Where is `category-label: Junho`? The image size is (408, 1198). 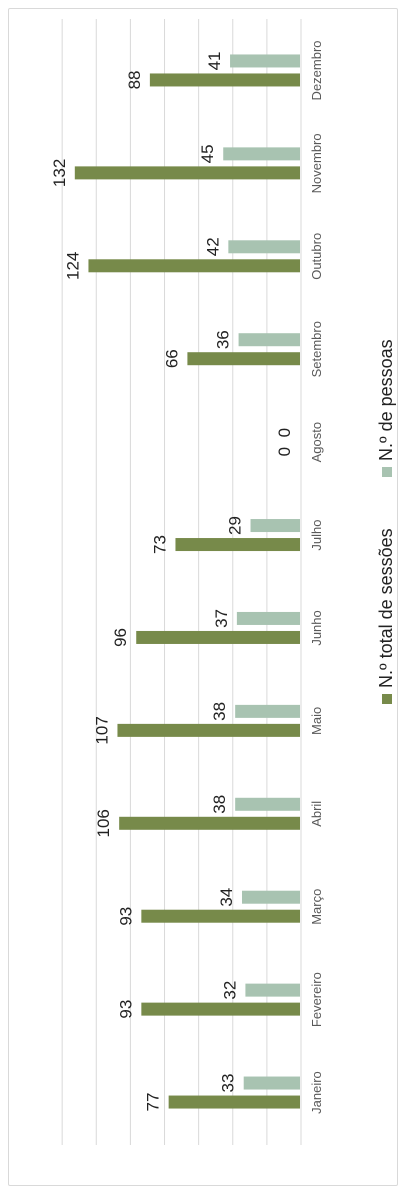
category-label: Junho is located at coordinates (316, 627).